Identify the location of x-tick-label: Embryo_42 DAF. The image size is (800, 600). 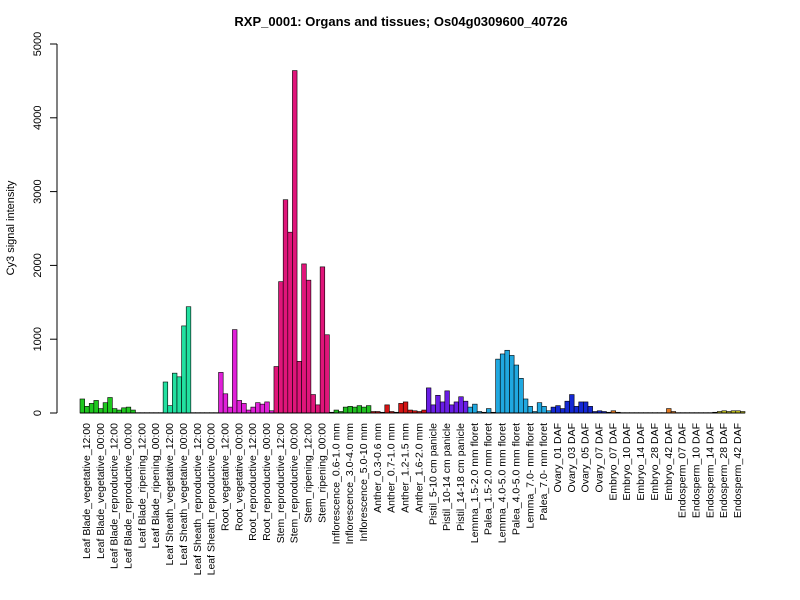
(669, 462).